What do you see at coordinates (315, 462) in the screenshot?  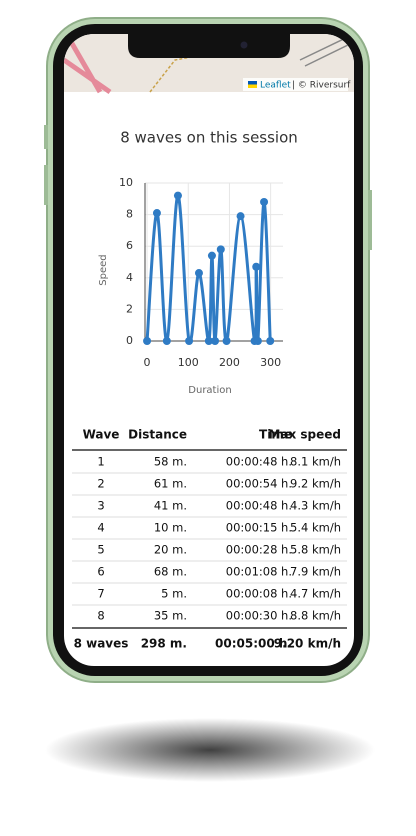 I see `table-cell: 8.1 km/h` at bounding box center [315, 462].